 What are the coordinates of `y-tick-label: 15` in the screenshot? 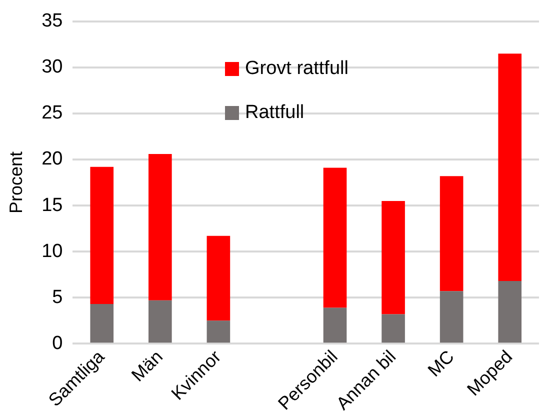 It's located at (52, 205).